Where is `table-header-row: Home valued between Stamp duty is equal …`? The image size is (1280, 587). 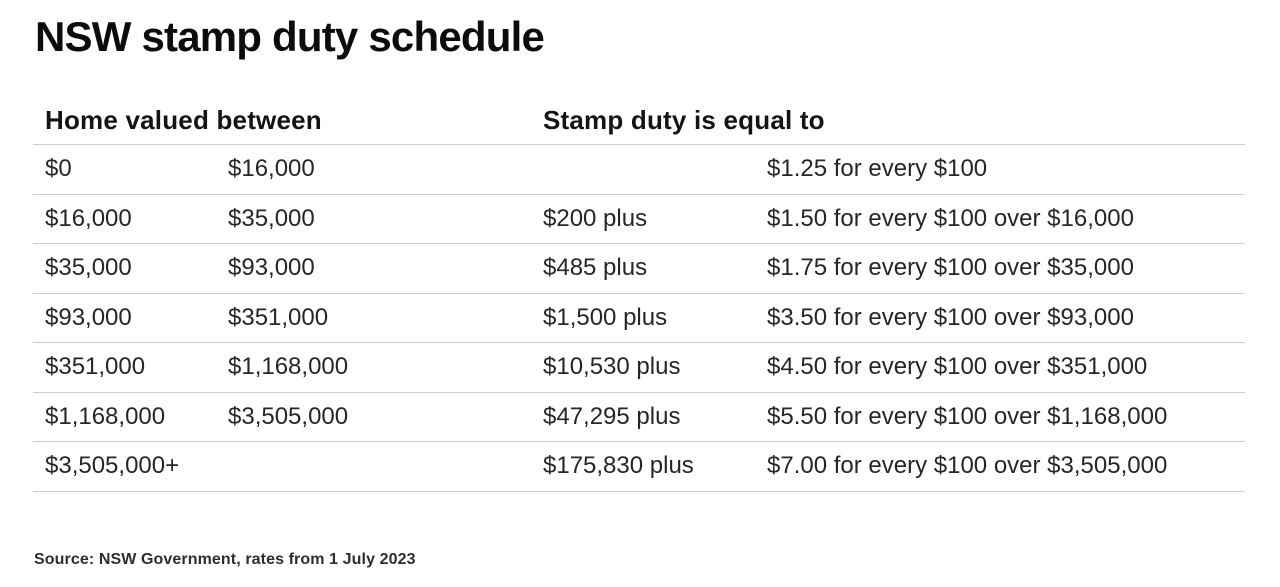 table-header-row: Home valued between Stamp duty is equal … is located at coordinates (639, 120).